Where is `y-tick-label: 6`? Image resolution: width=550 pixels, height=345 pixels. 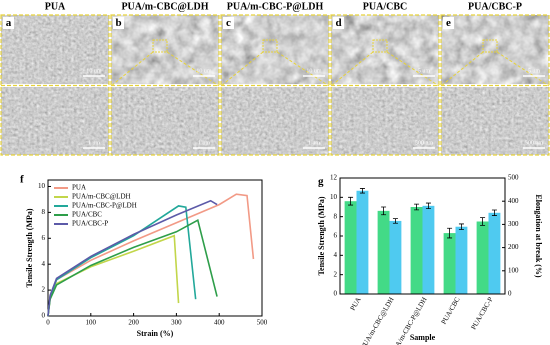 y-tick-label: 6 is located at coordinates (336, 236).